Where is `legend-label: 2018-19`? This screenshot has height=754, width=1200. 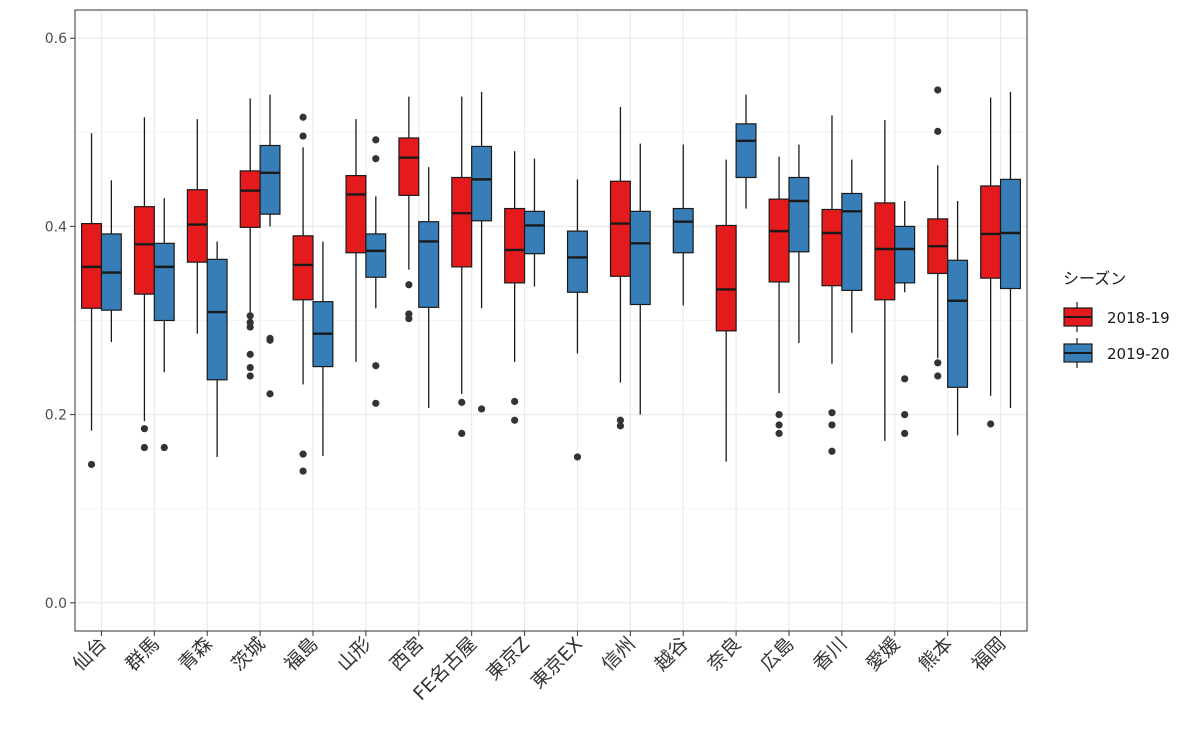
legend-label: 2018-19 is located at coordinates (1138, 318).